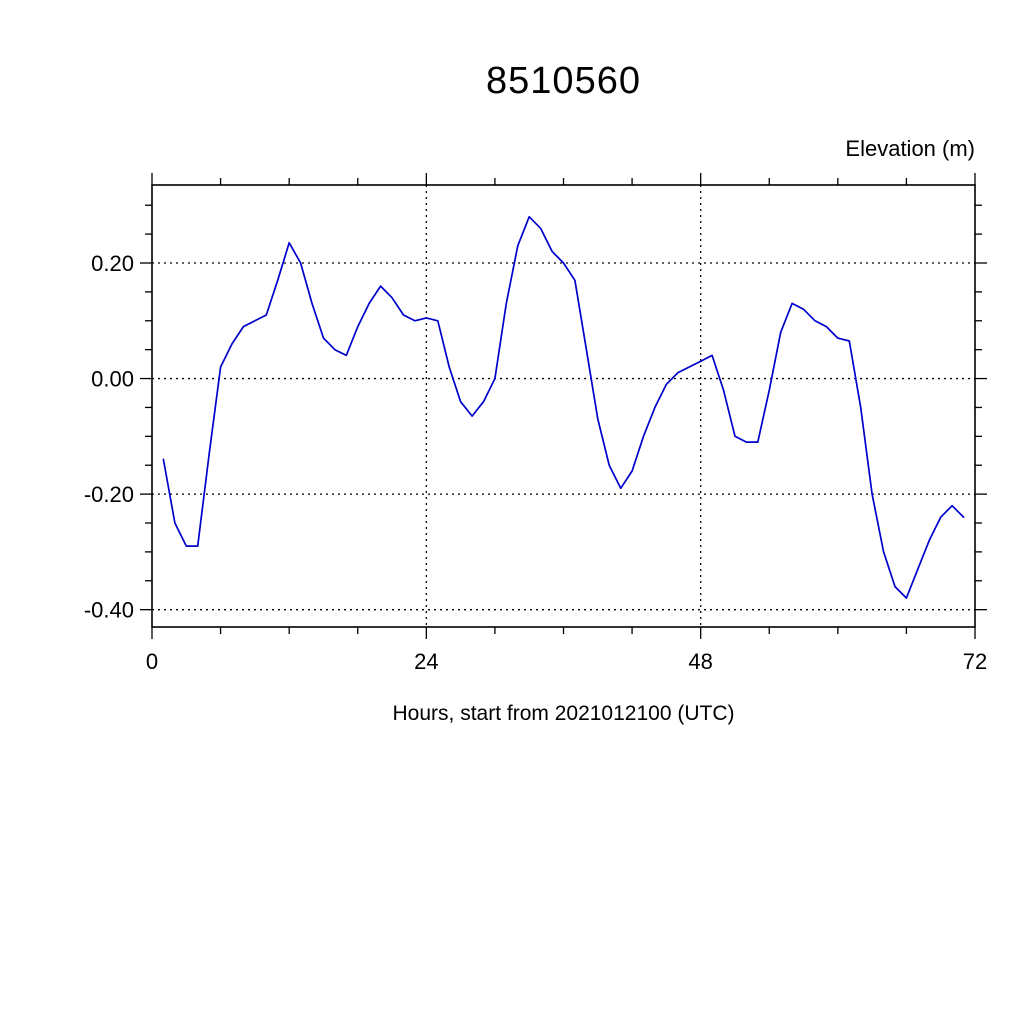 Image resolution: width=1024 pixels, height=1024 pixels. I want to click on x-axis-title: Hours, start from 2021012100 (UTC), so click(563, 713).